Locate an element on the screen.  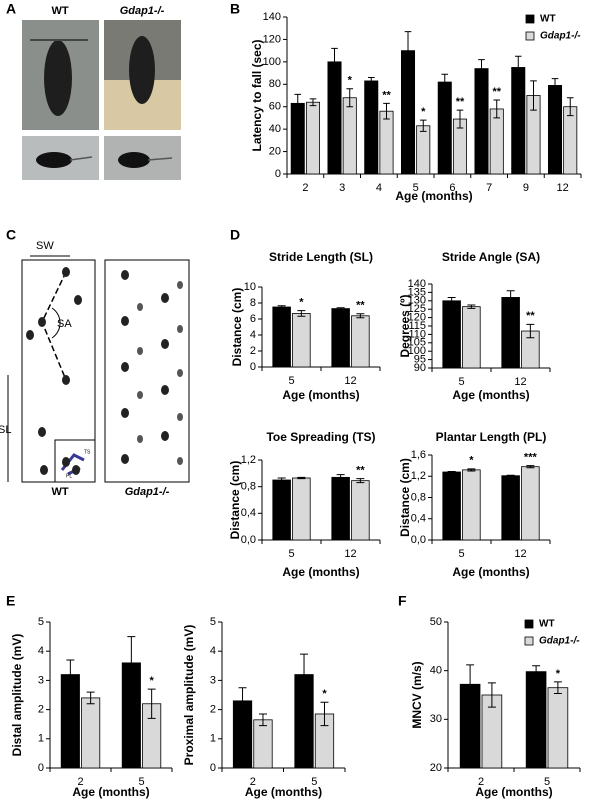
y-tick-label: 4 is located at coordinates (253, 335).